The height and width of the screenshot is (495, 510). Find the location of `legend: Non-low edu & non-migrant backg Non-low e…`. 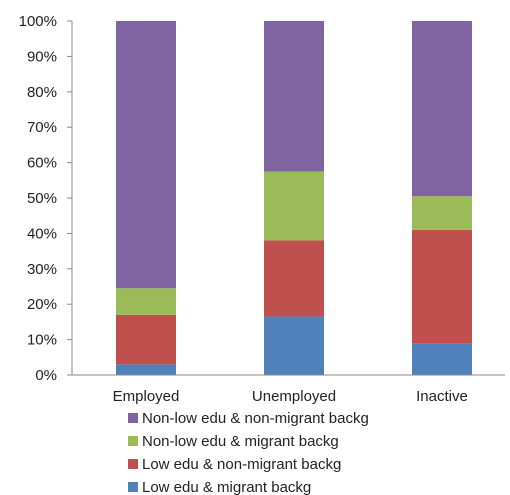

legend: Non-low edu & non-migrant backg Non-low e… is located at coordinates (248, 452).